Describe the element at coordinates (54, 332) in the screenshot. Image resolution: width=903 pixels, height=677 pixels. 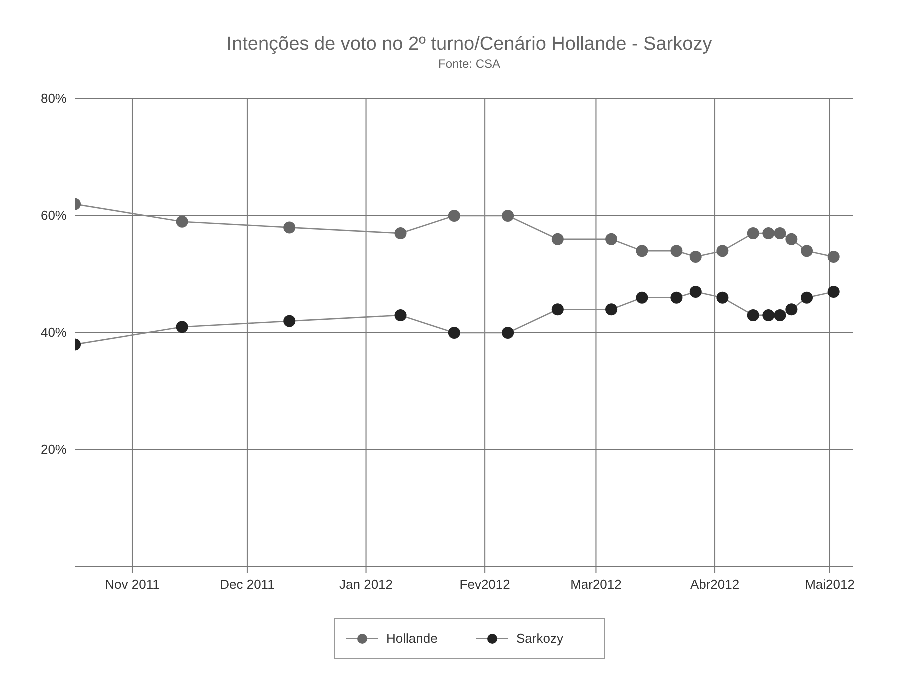
I see `y-tick-label: 40%` at that location.